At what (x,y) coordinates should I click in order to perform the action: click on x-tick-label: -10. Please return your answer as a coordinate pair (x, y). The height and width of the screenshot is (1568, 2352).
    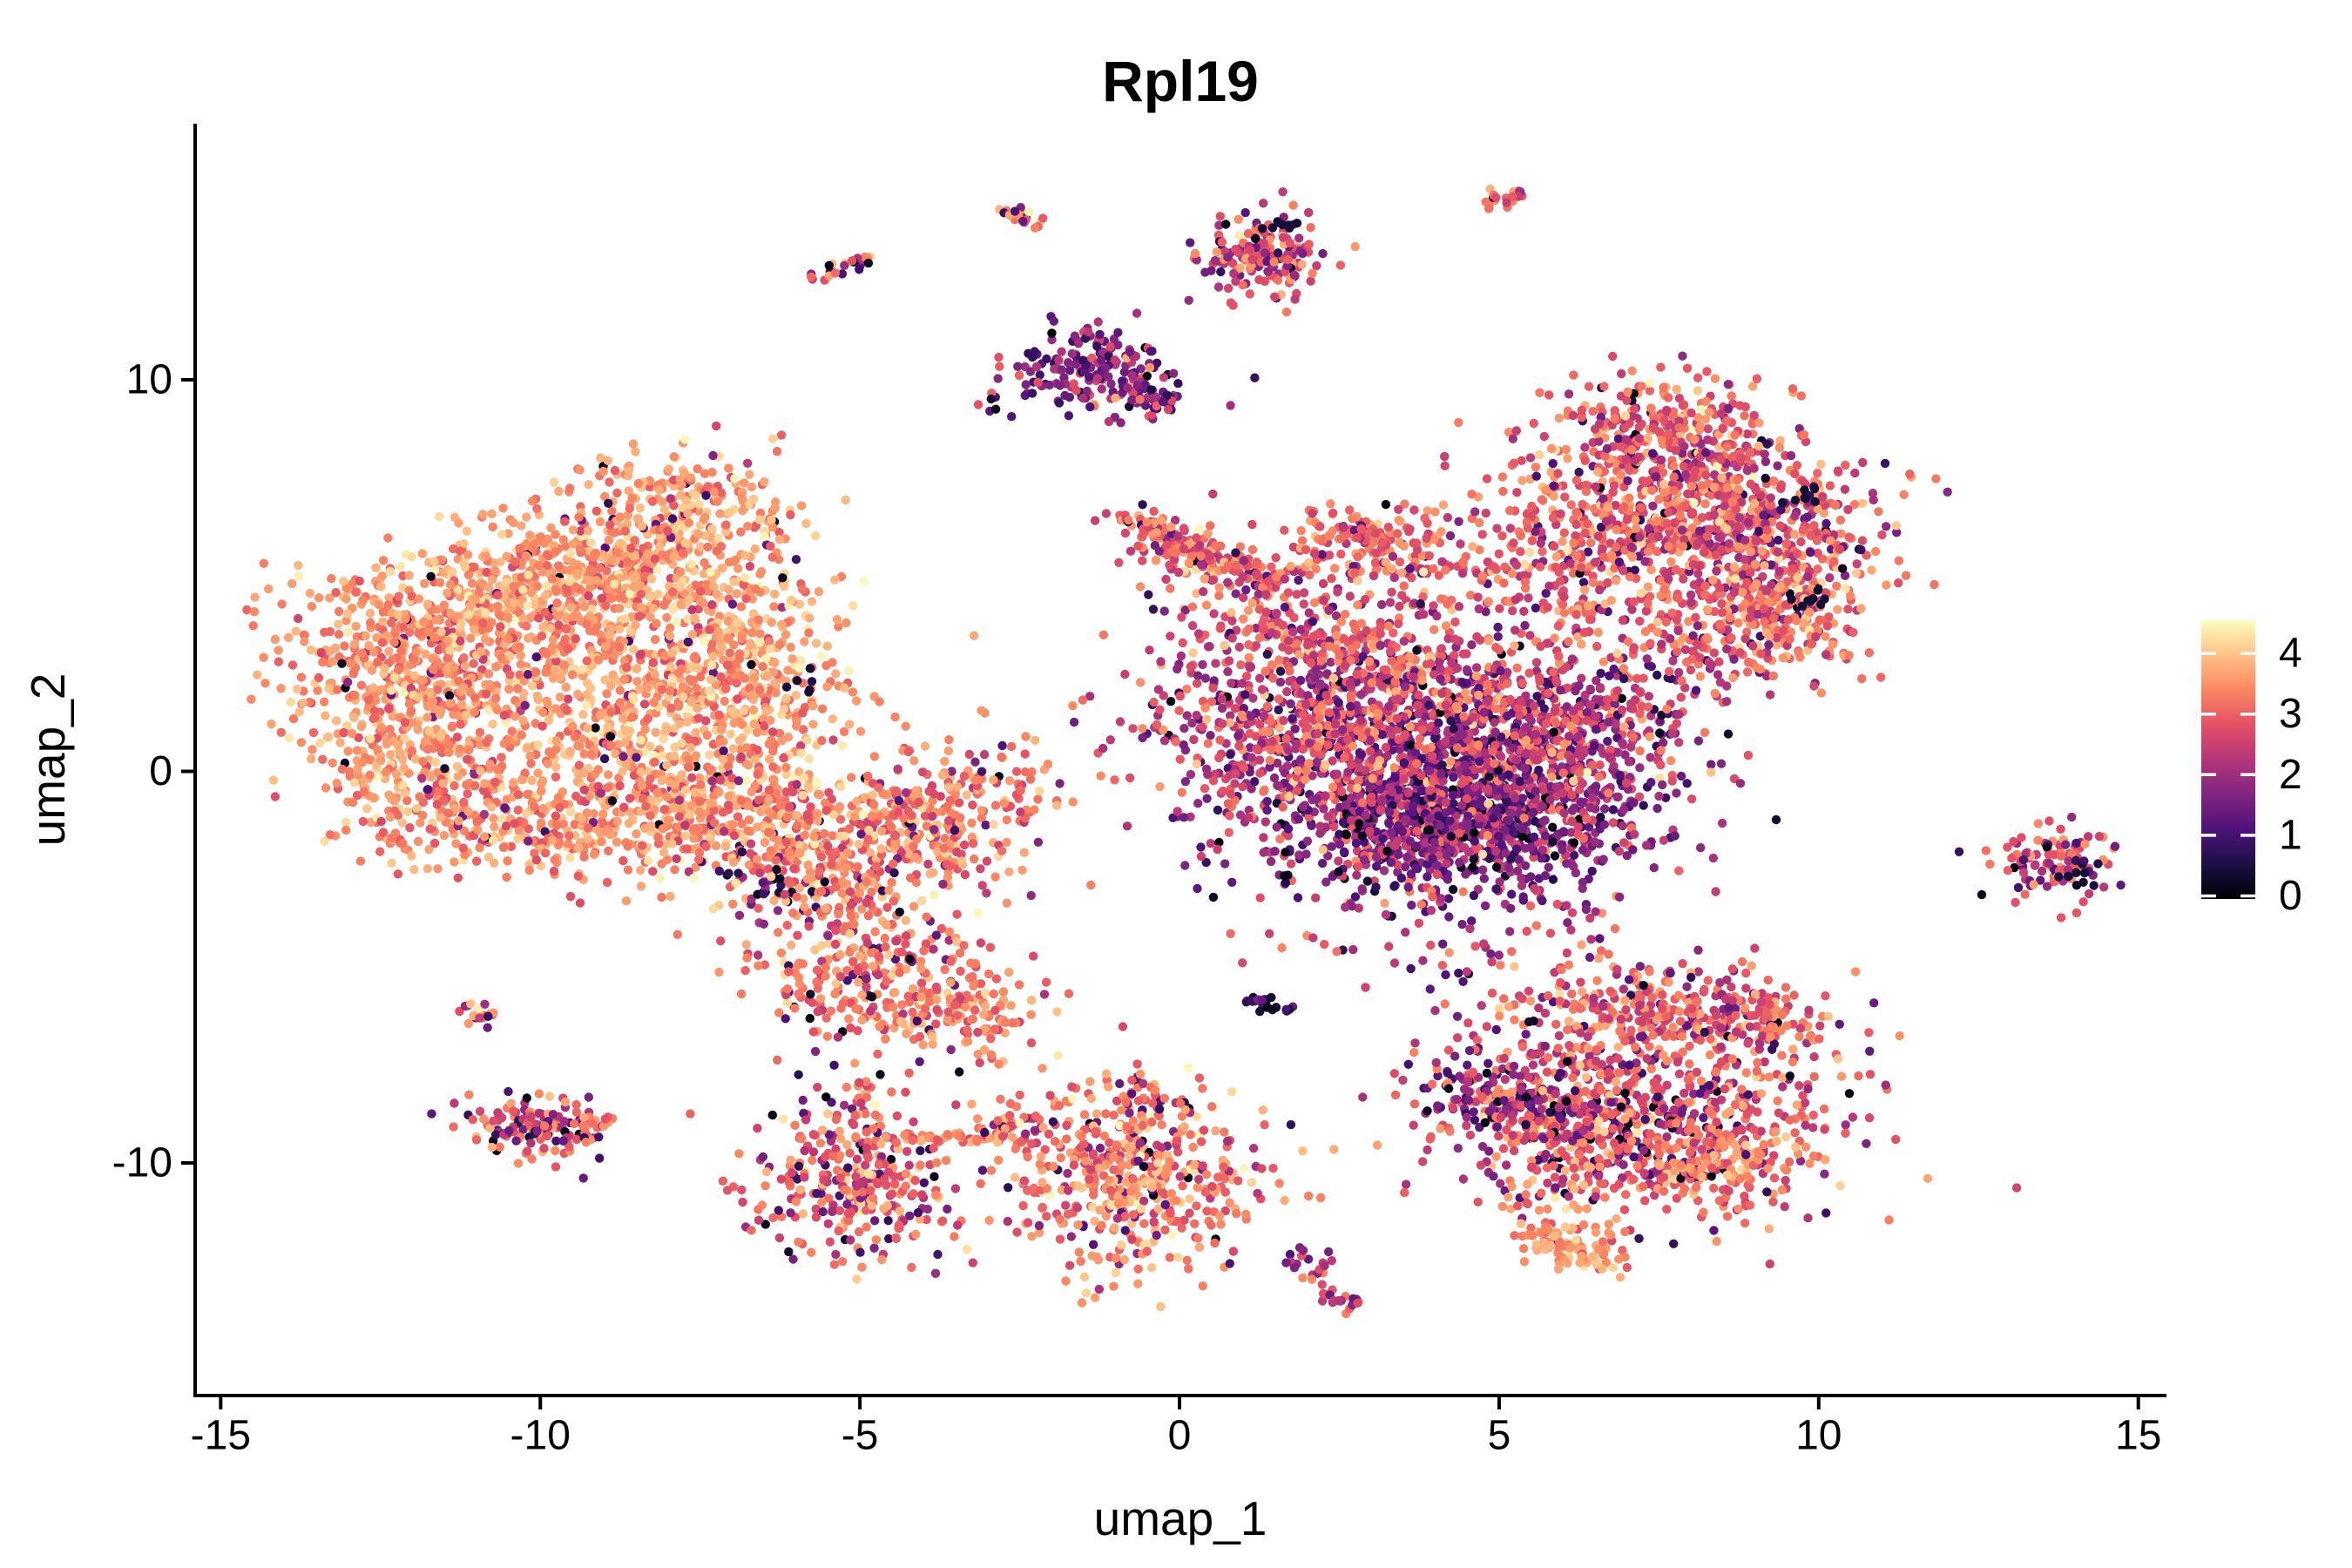
    Looking at the image, I should click on (540, 1436).